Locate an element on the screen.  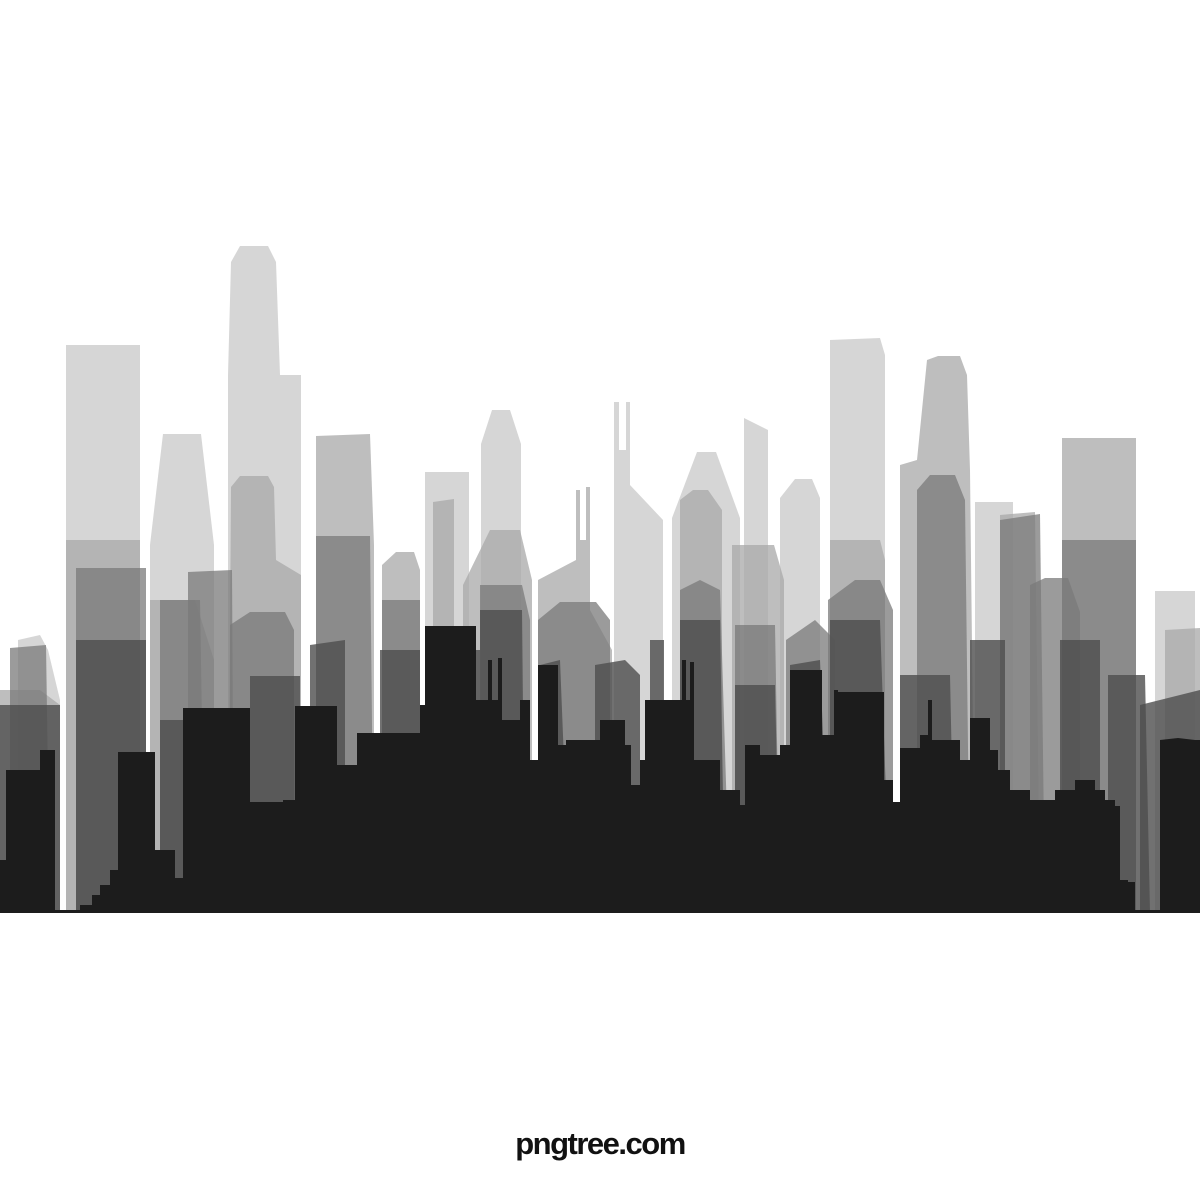
ground-line is located at coordinates (600, 911).